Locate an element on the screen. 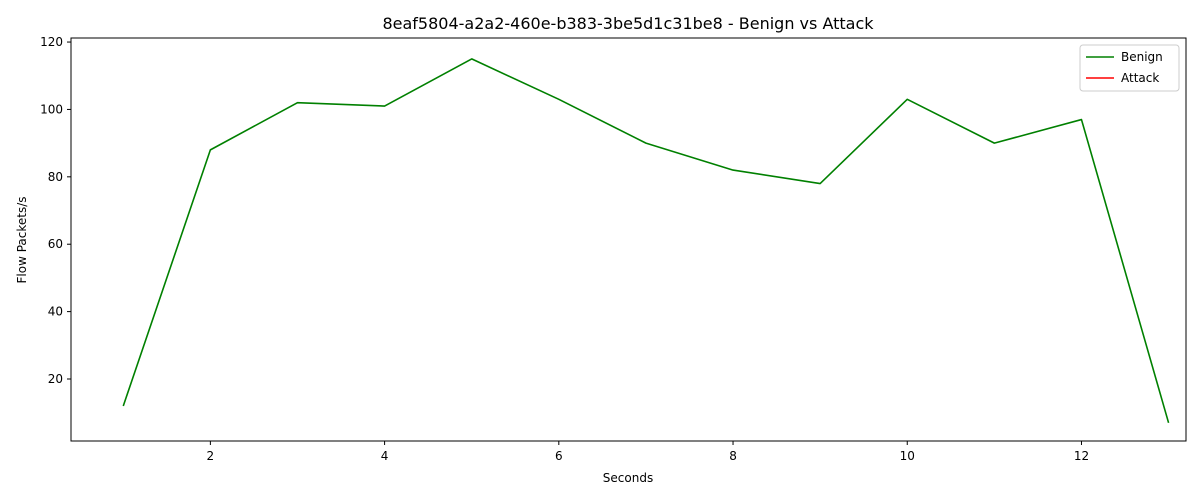  y-tick-label: 120 is located at coordinates (51, 42).